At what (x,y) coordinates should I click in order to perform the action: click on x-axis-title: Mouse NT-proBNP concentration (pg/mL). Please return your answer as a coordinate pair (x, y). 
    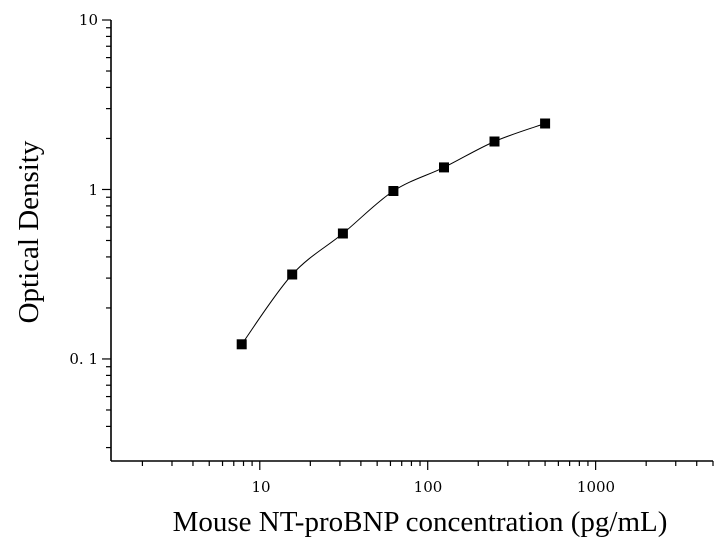
    Looking at the image, I should click on (420, 522).